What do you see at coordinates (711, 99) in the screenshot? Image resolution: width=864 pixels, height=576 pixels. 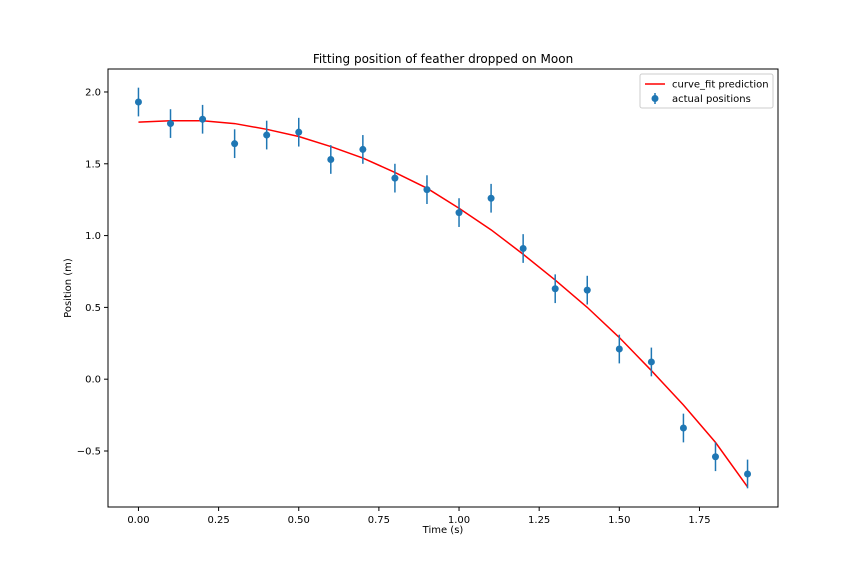 I see `legend-label-actual: actual positions` at bounding box center [711, 99].